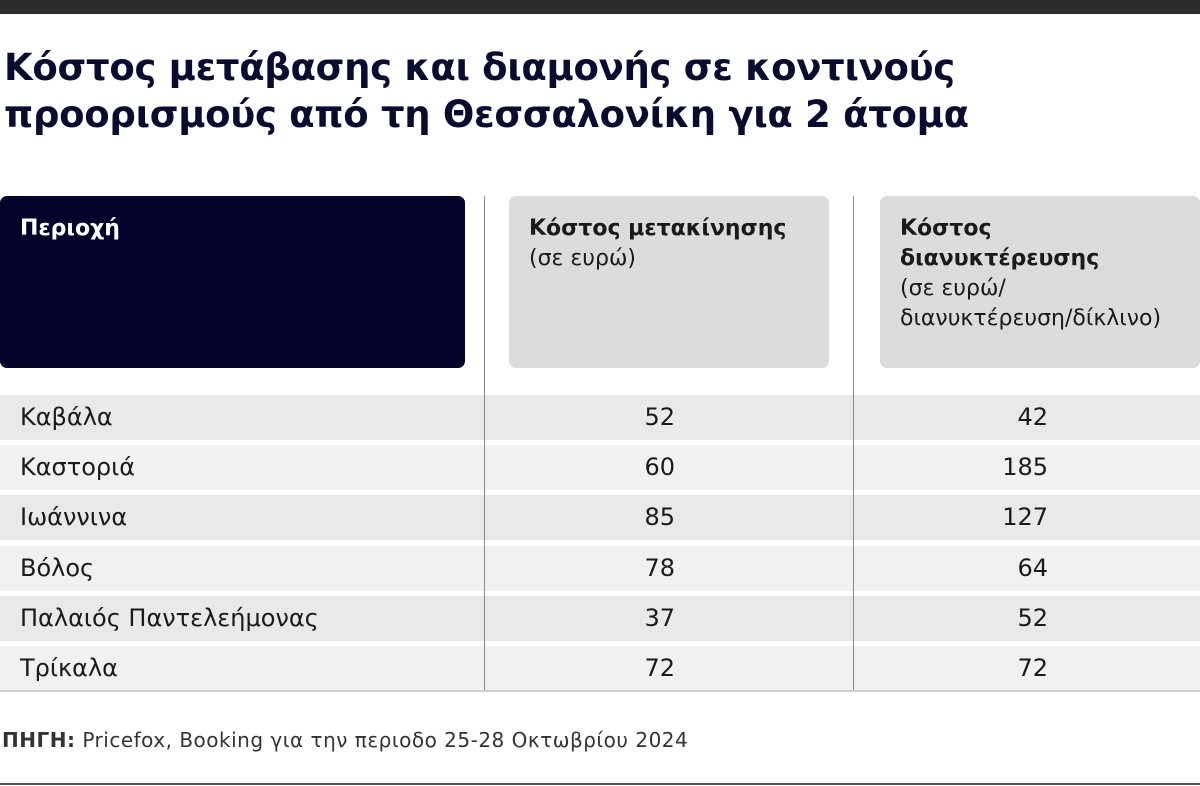  What do you see at coordinates (70, 228) in the screenshot?
I see `header-title: Περιοχή` at bounding box center [70, 228].